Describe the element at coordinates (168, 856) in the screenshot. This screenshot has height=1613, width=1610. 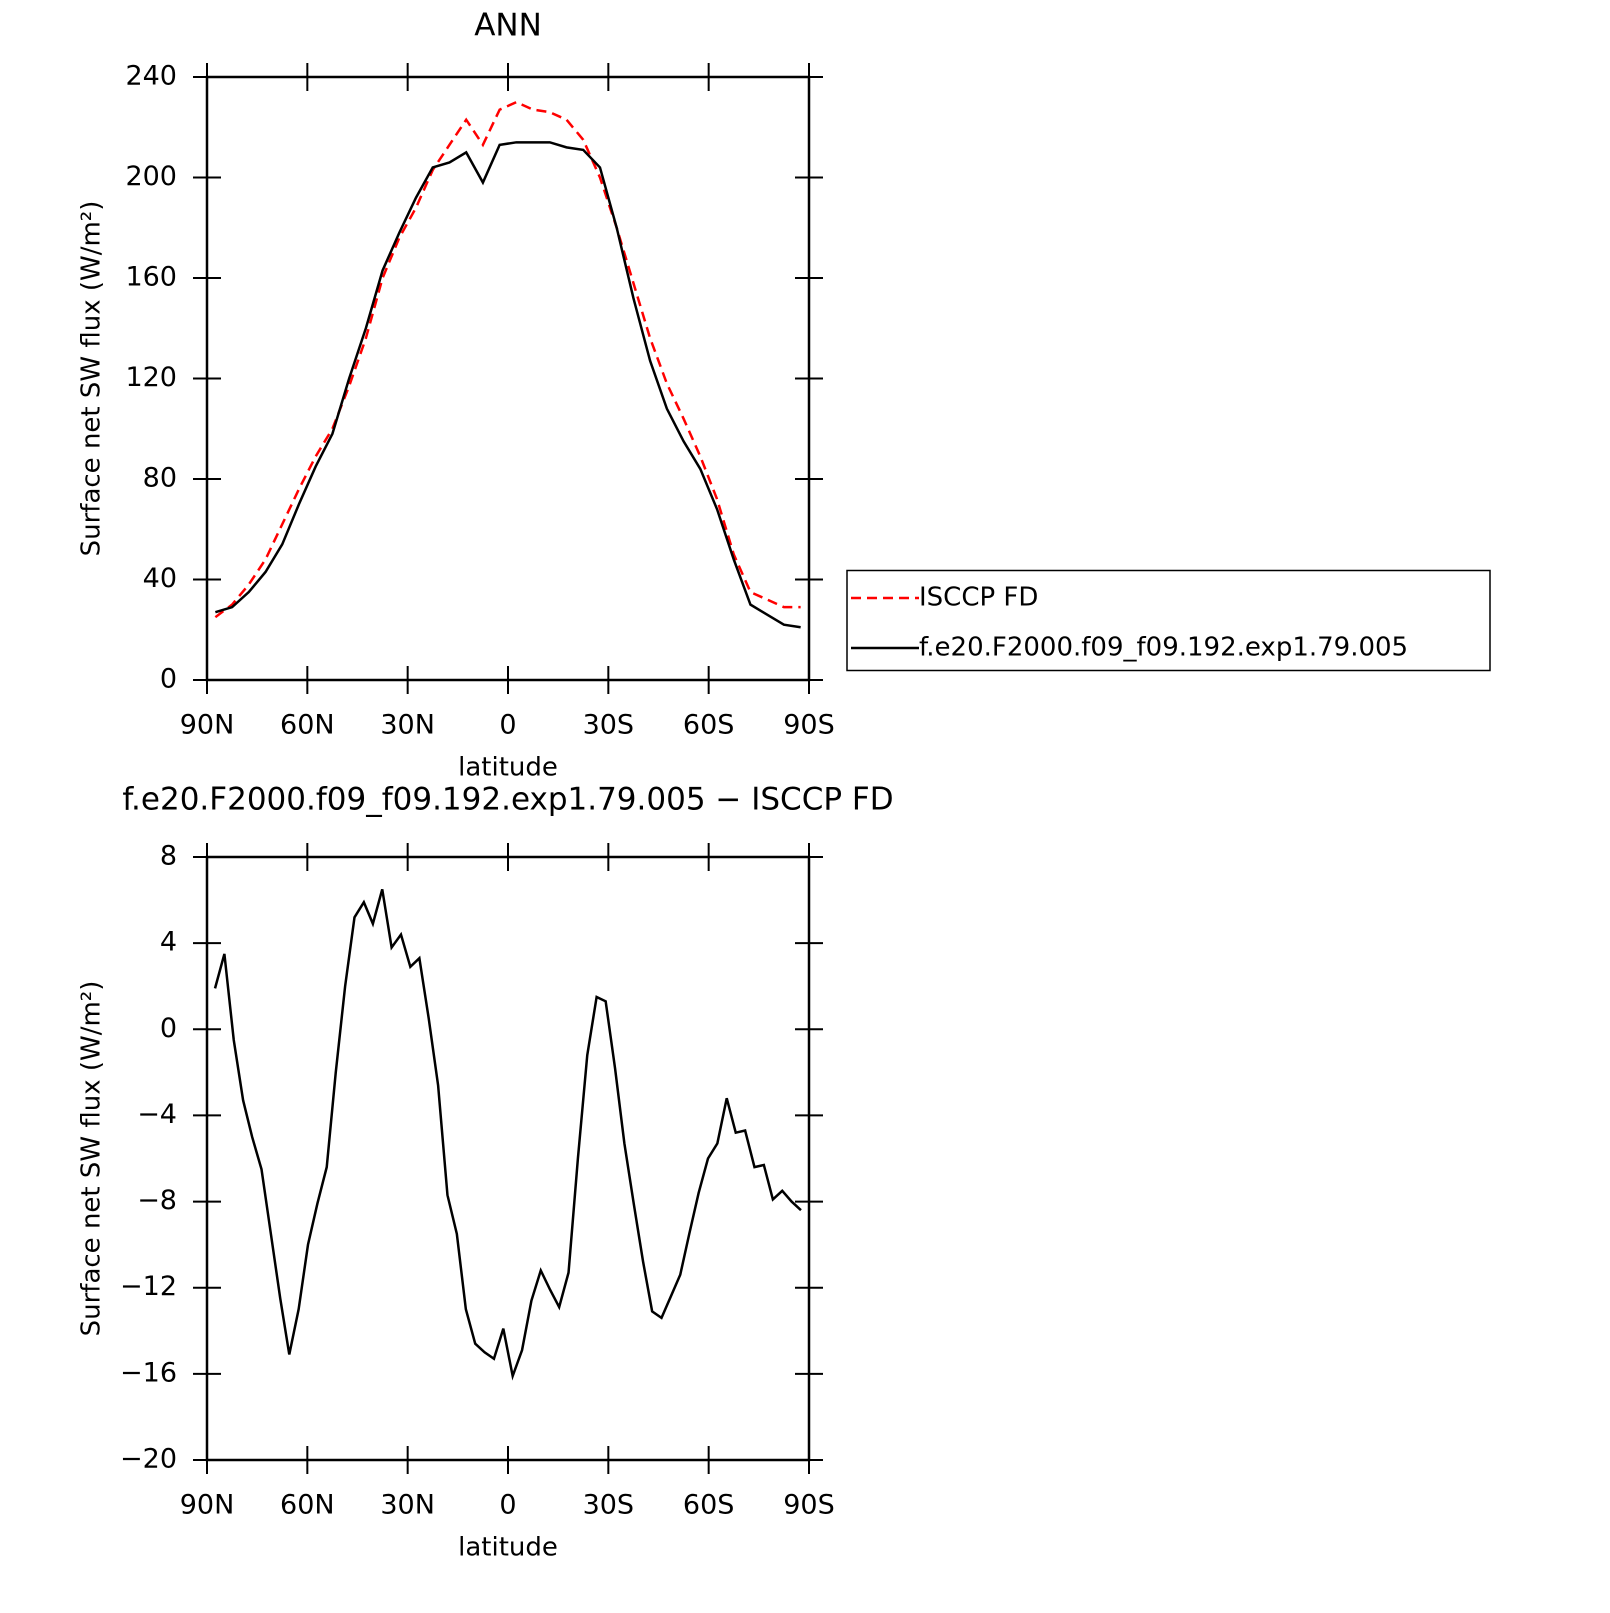
I see `y-tick-label: 8` at that location.